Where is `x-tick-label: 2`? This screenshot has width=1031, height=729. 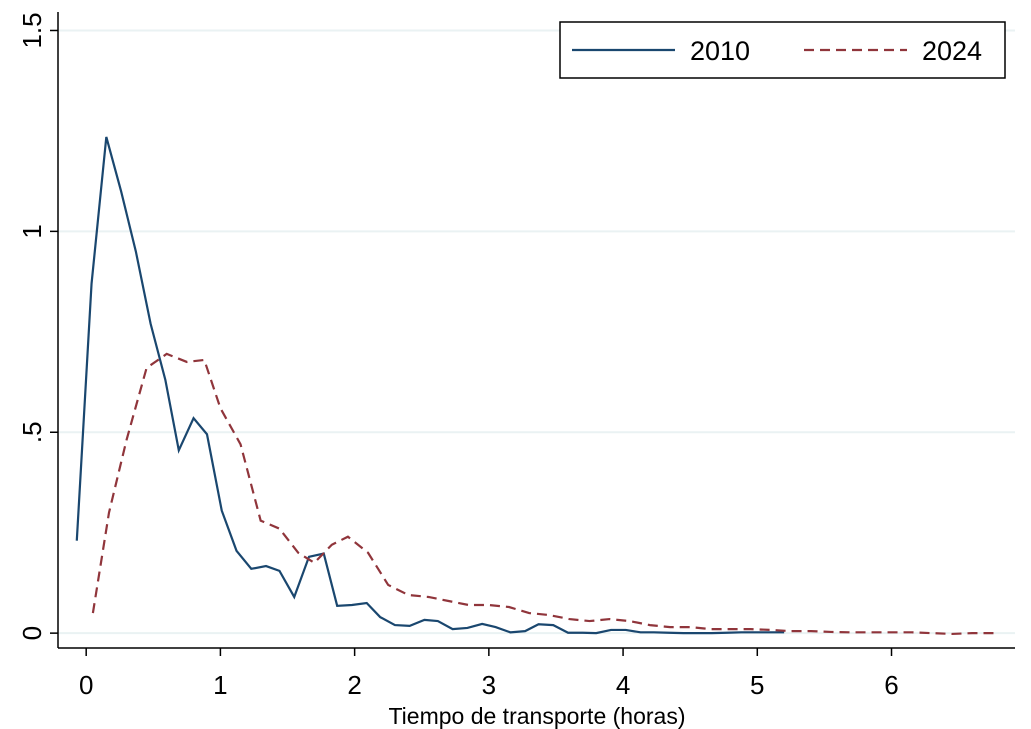 x-tick-label: 2 is located at coordinates (354, 685).